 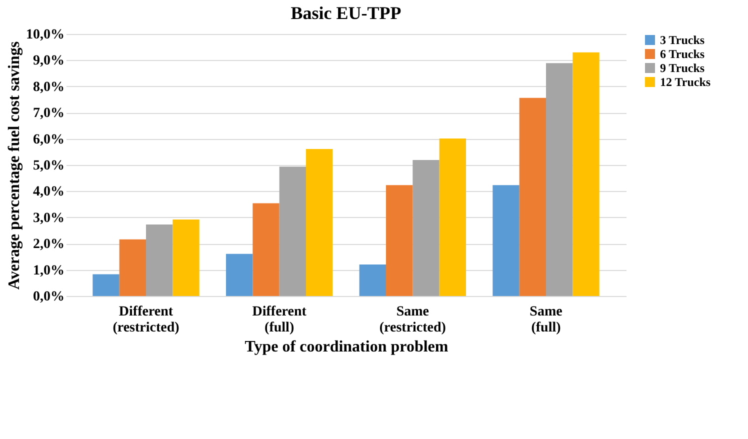 What do you see at coordinates (682, 40) in the screenshot?
I see `legend-label: 3 Trucks` at bounding box center [682, 40].